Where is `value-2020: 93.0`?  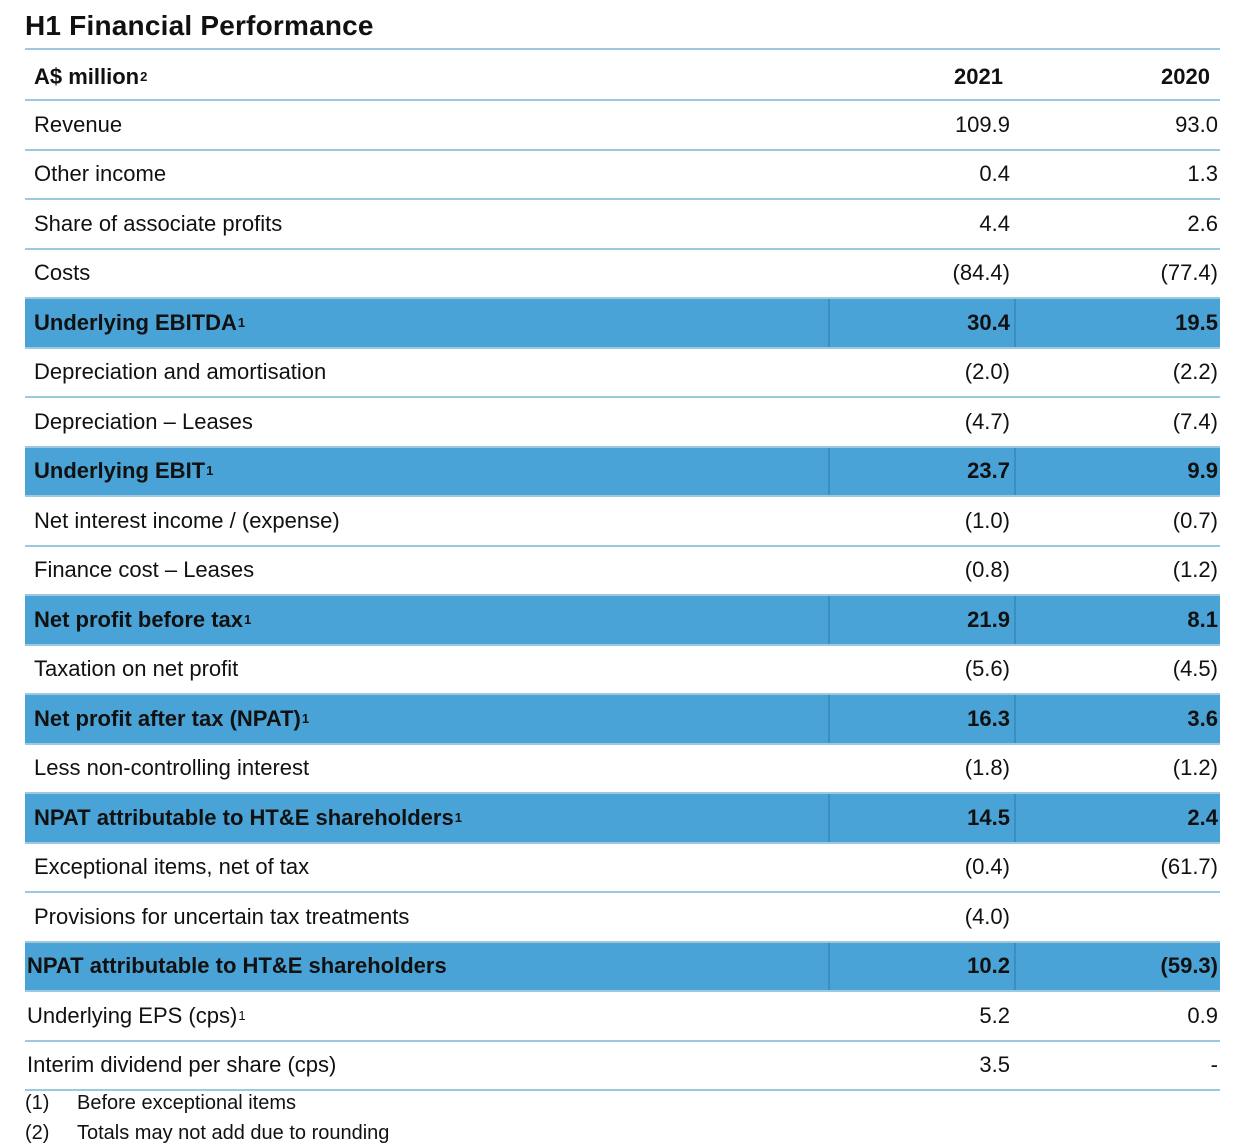
value-2020: 93.0 is located at coordinates (1196, 124).